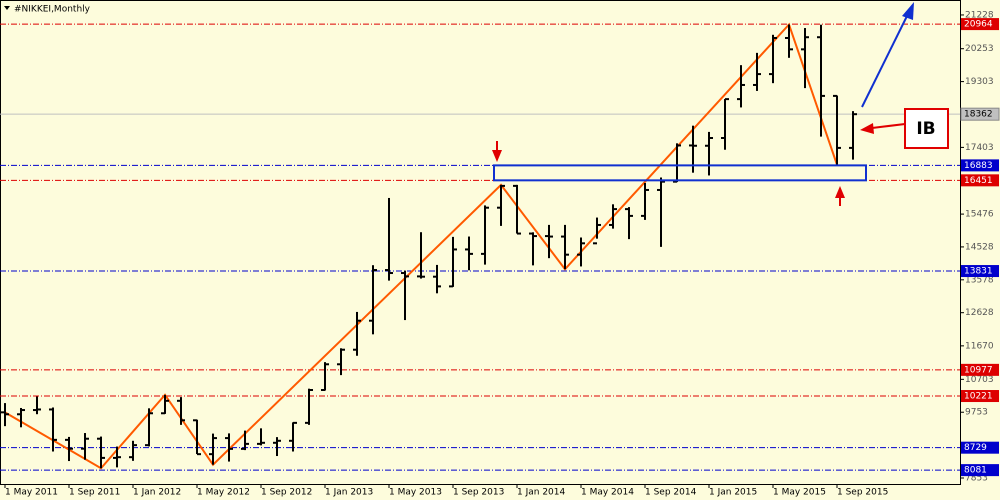  What do you see at coordinates (94, 493) in the screenshot?
I see `x-tick-label: 1 Sep 2011` at bounding box center [94, 493].